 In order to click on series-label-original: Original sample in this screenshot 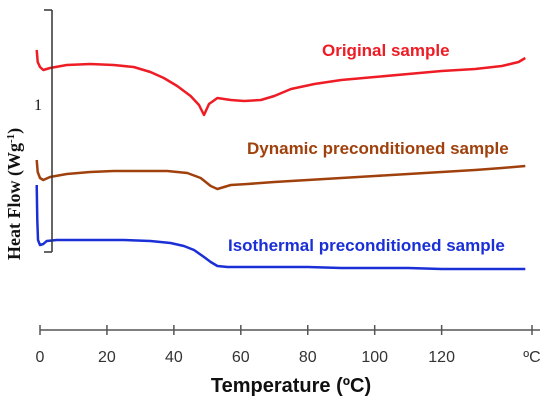, I will do `click(386, 50)`.